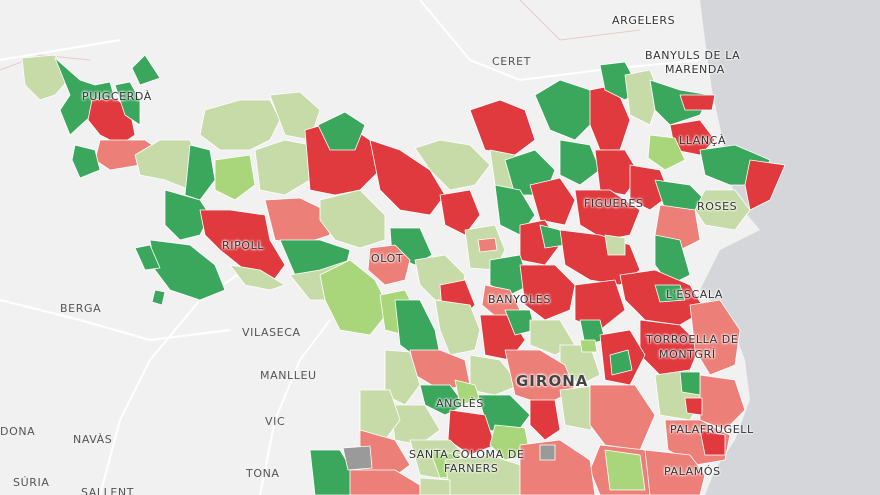 The width and height of the screenshot is (880, 495). I want to click on region-garrotxa-lg1, so click(355, 297).